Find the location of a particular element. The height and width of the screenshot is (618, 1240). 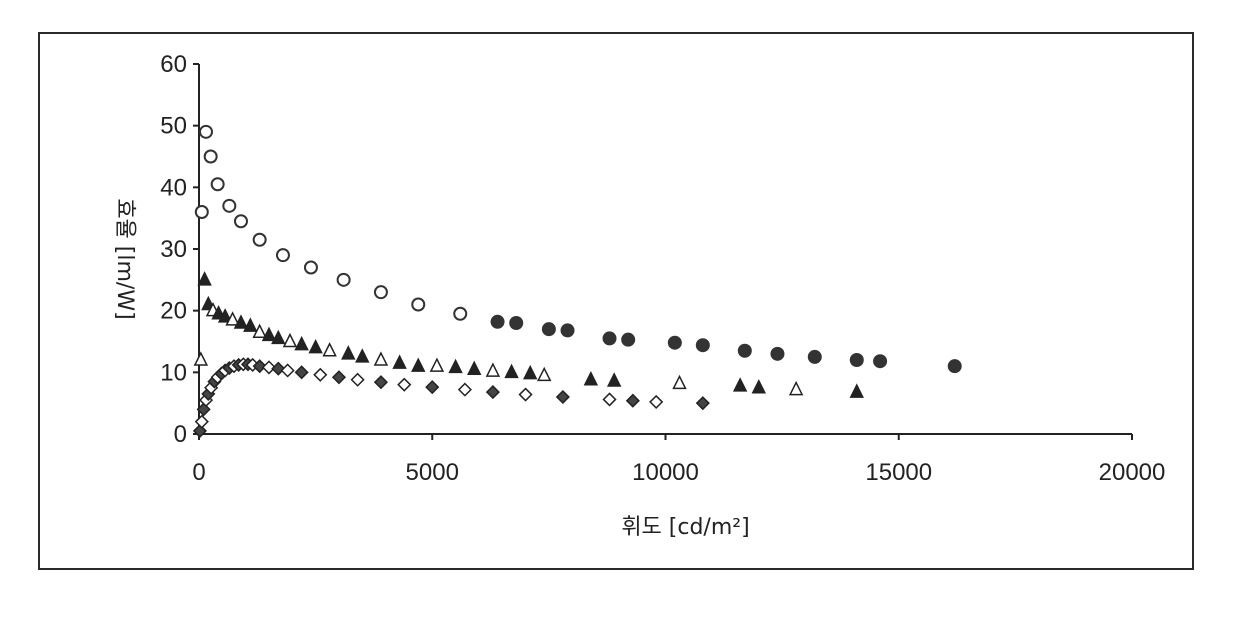

y-tick-label: 60 is located at coordinates (173, 64).